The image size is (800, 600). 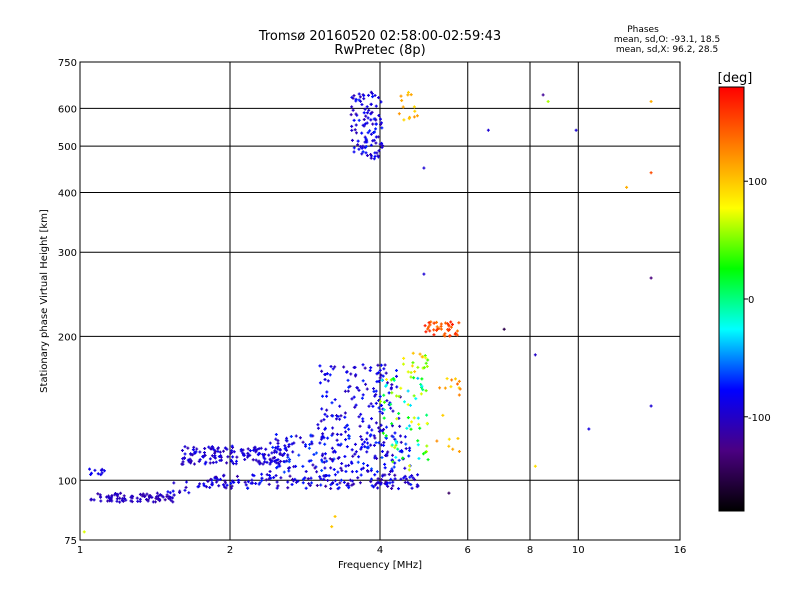 What do you see at coordinates (680, 550) in the screenshot?
I see `x-tick-label: 16` at bounding box center [680, 550].